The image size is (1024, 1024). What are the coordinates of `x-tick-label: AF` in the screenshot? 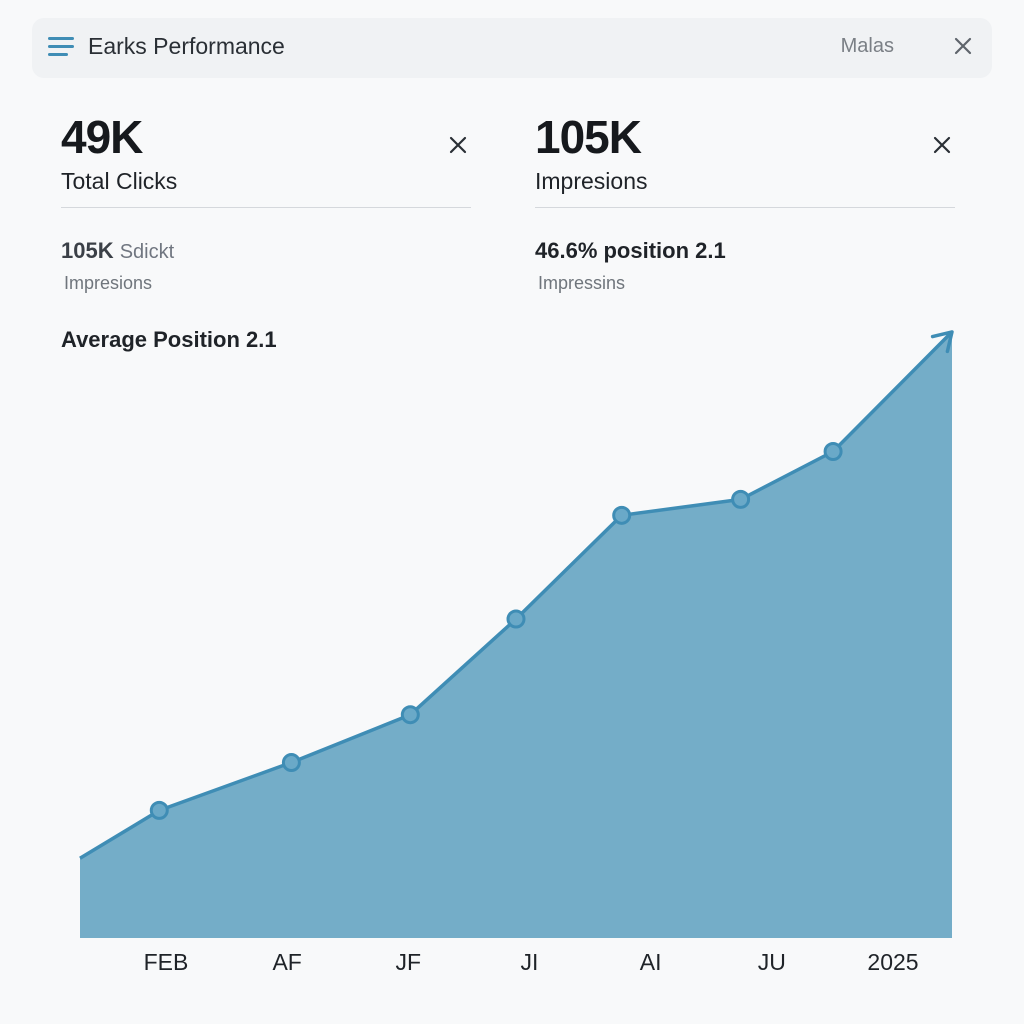 It's located at (286, 962).